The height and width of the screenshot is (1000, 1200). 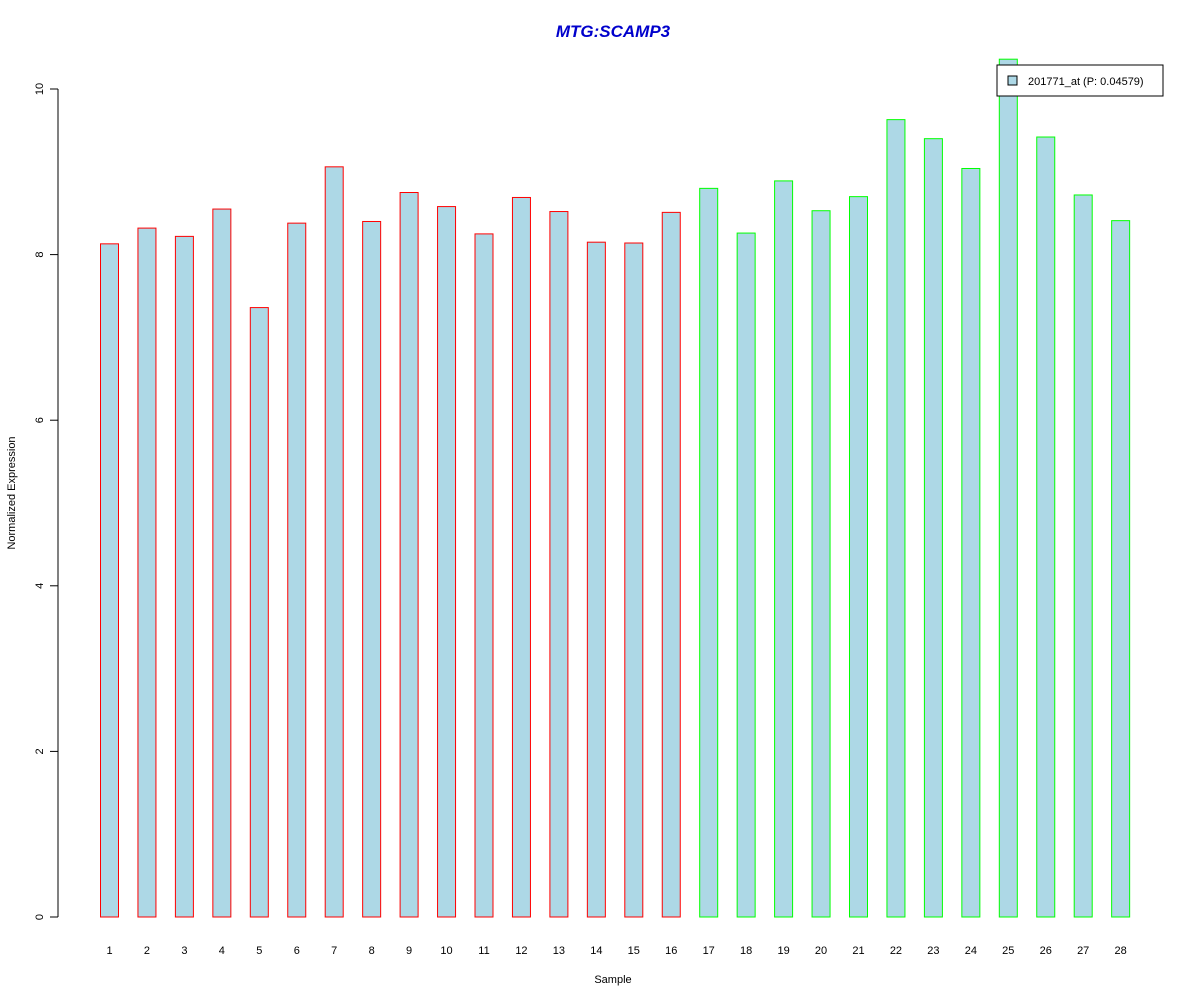 What do you see at coordinates (521, 951) in the screenshot?
I see `x-tick-label: 12` at bounding box center [521, 951].